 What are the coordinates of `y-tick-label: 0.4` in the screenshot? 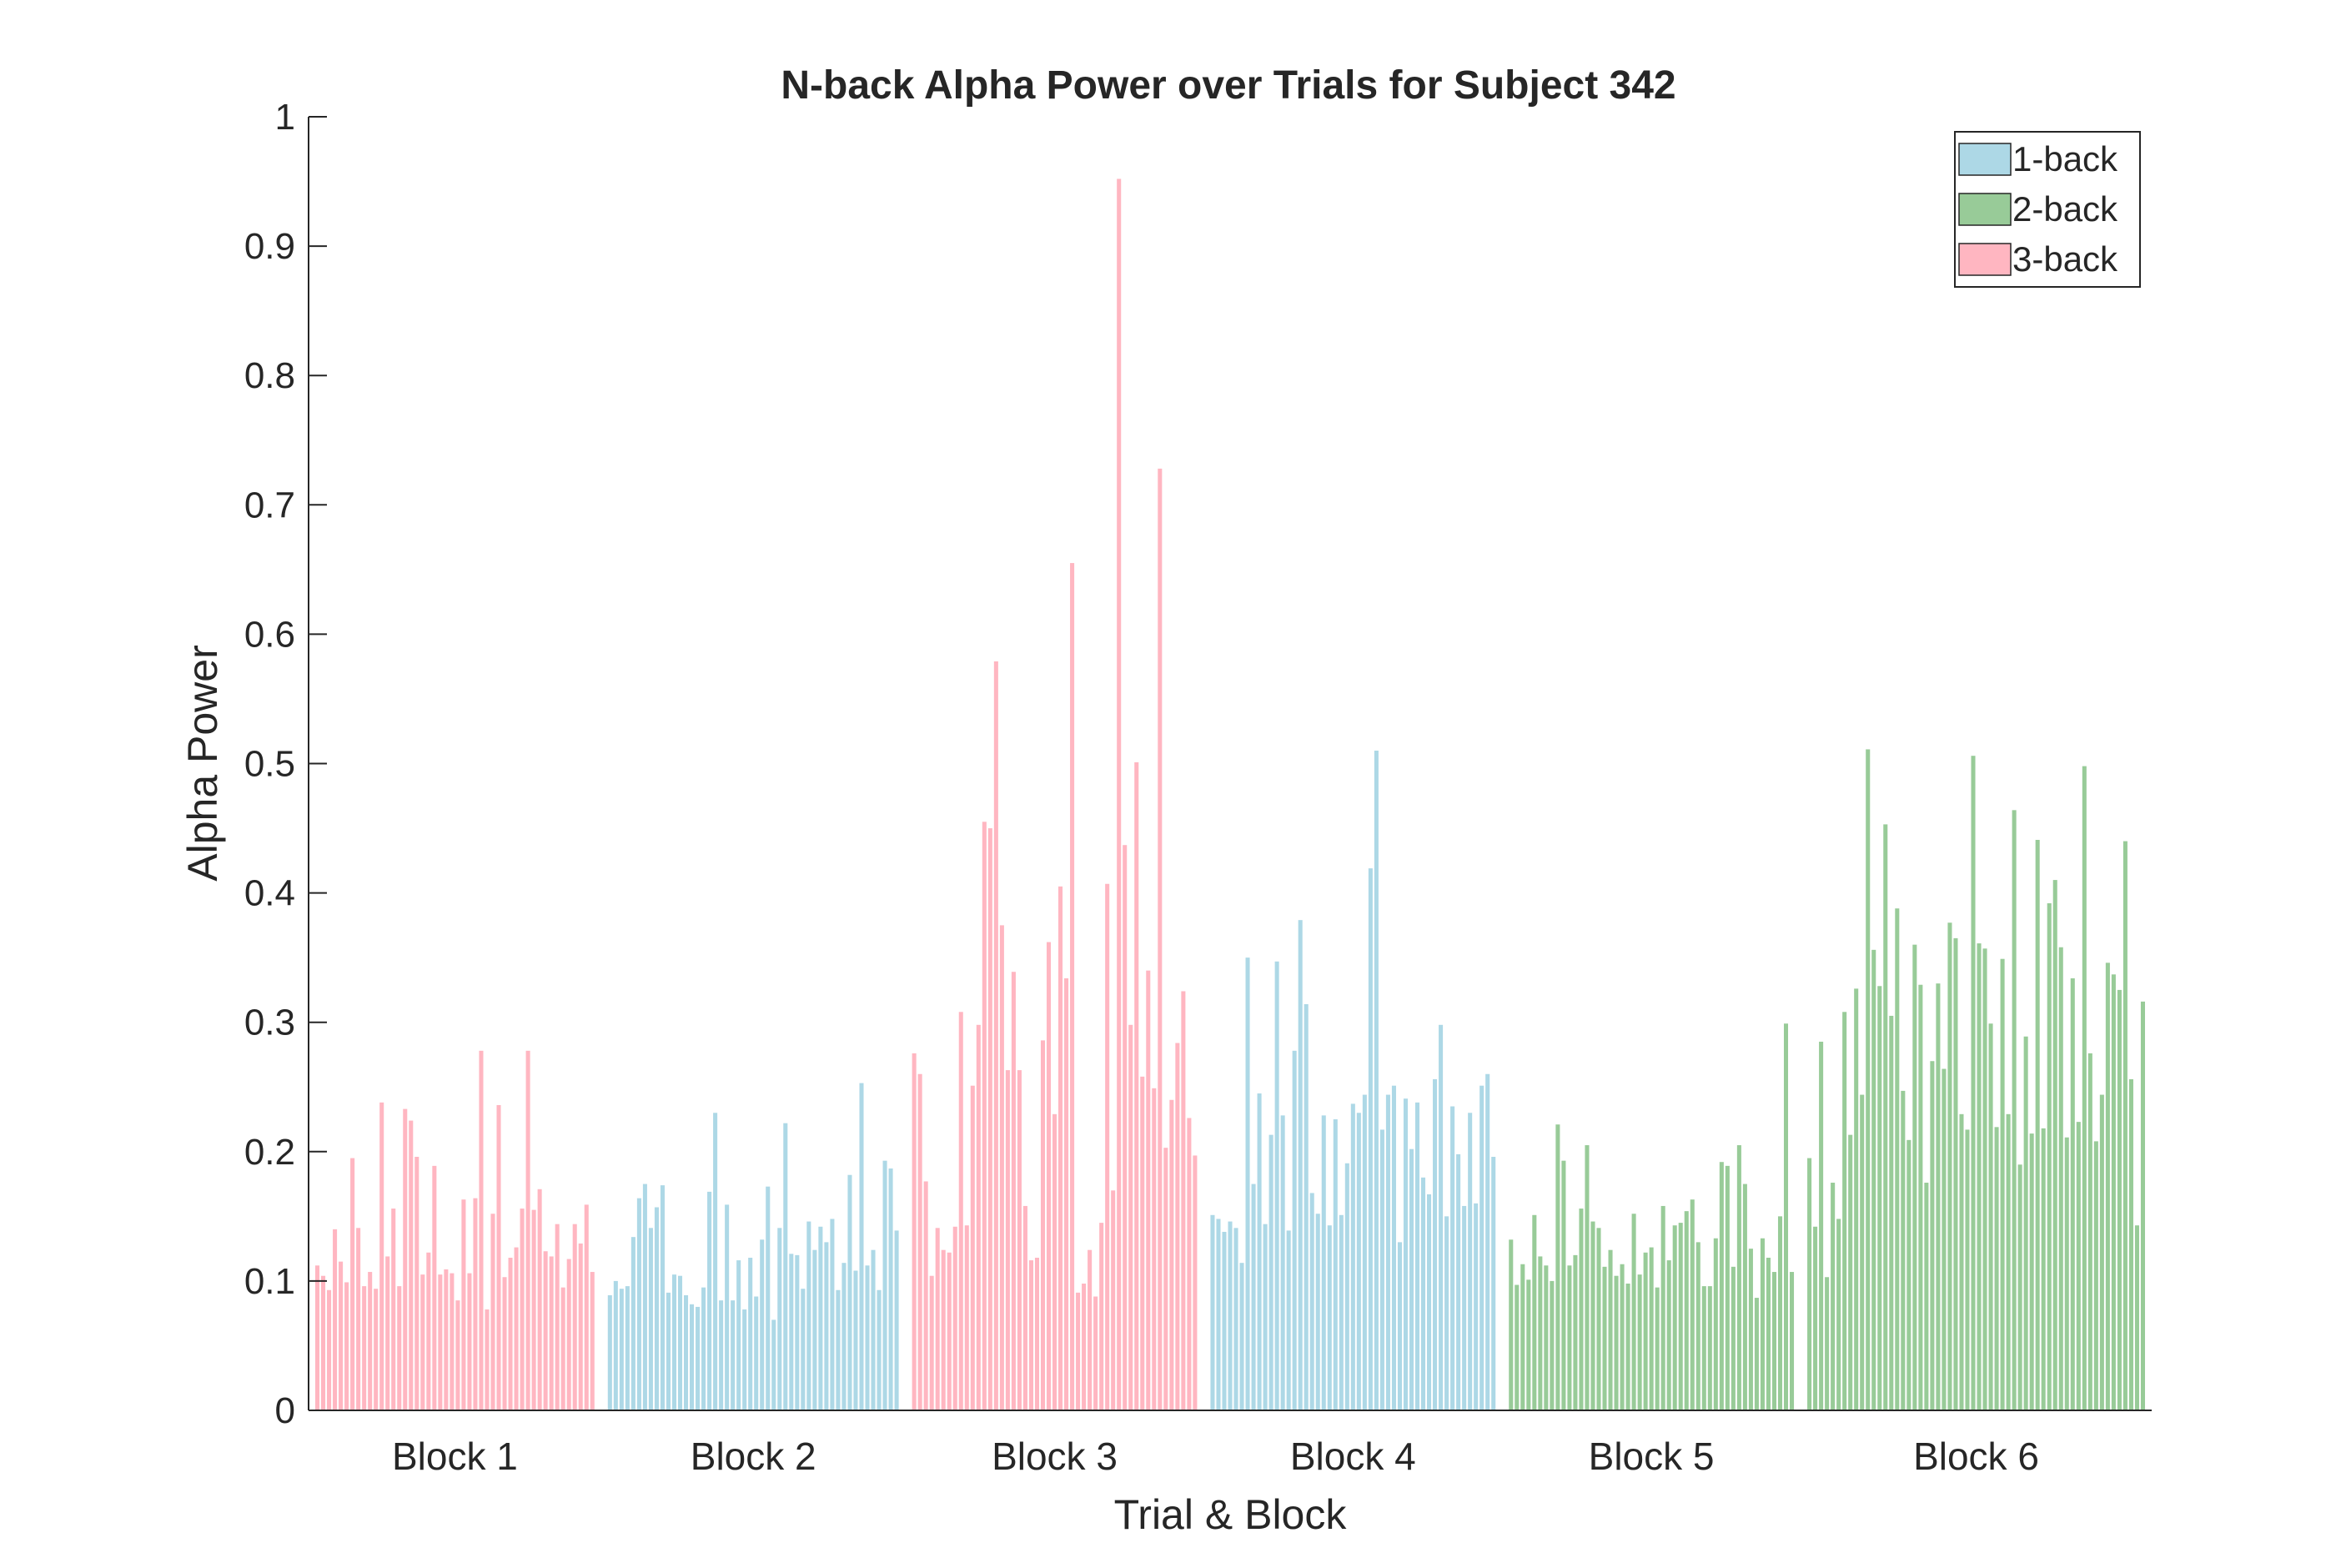 It's located at (269, 893).